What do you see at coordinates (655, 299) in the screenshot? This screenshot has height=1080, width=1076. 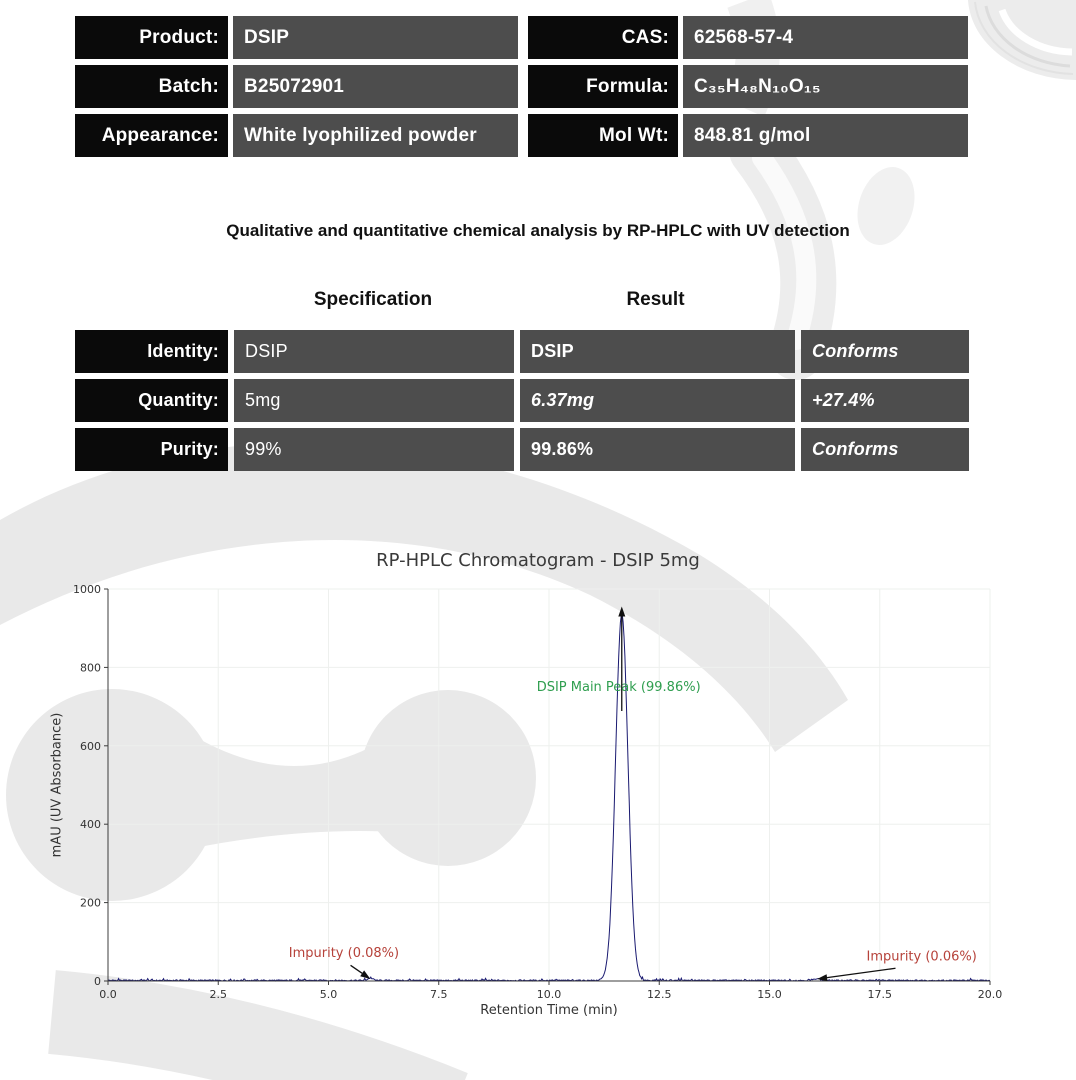 I see `result-column-header: Result` at bounding box center [655, 299].